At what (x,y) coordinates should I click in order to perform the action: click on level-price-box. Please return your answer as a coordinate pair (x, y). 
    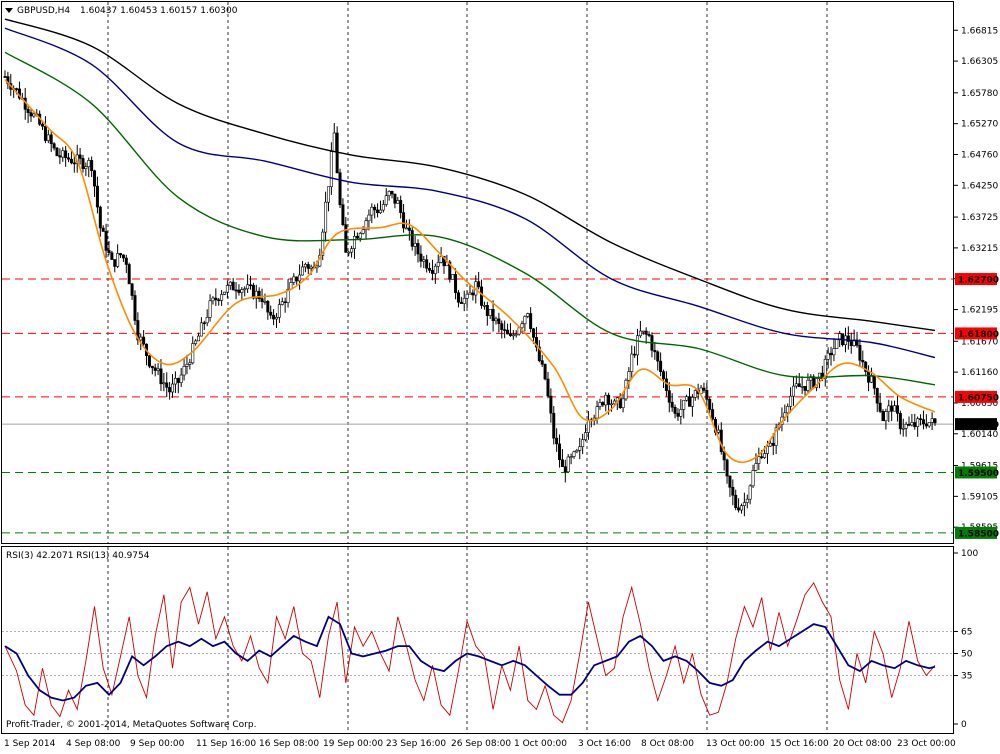
    Looking at the image, I should click on (976, 532).